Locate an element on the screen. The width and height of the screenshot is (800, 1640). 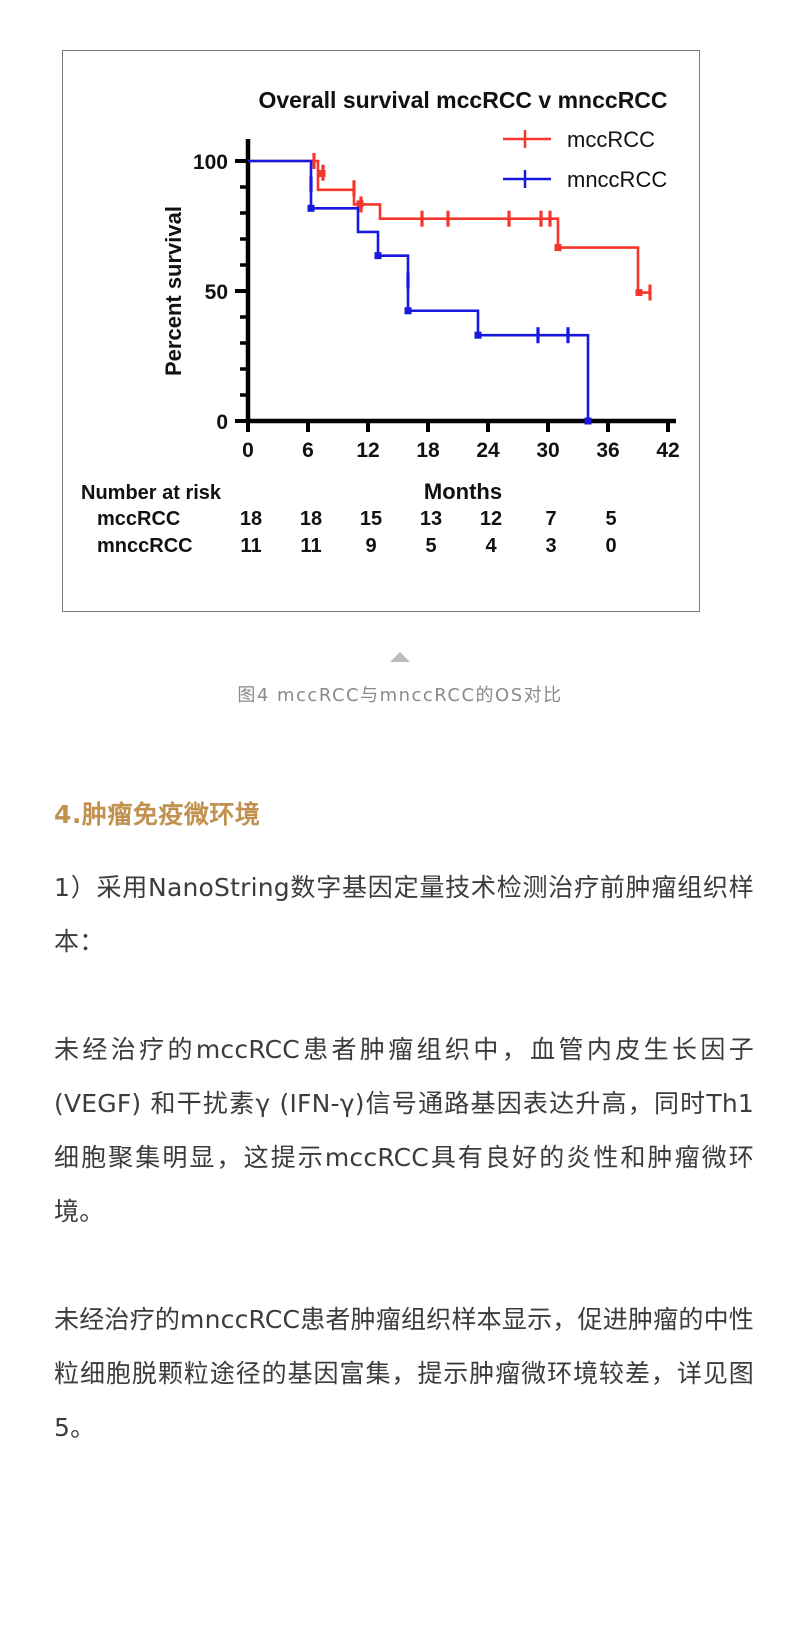
risk-table-title: Number at risk is located at coordinates (151, 493).